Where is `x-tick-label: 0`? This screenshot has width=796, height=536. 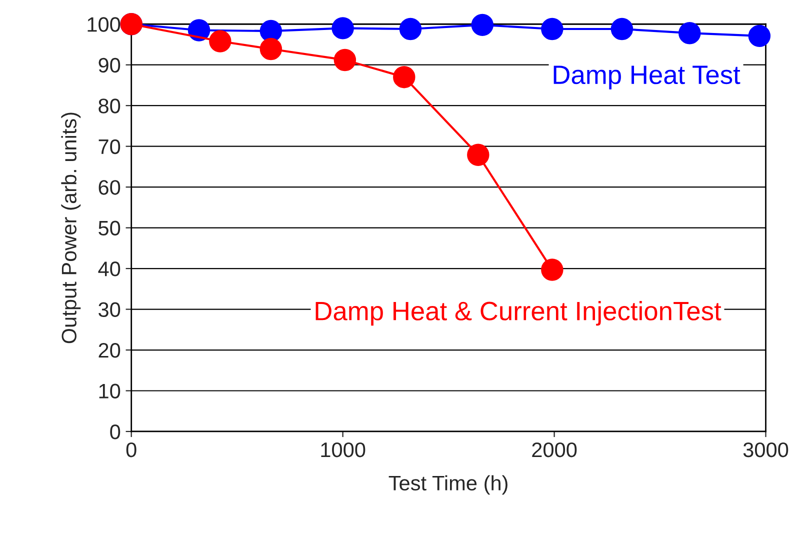
x-tick-label: 0 is located at coordinates (131, 450).